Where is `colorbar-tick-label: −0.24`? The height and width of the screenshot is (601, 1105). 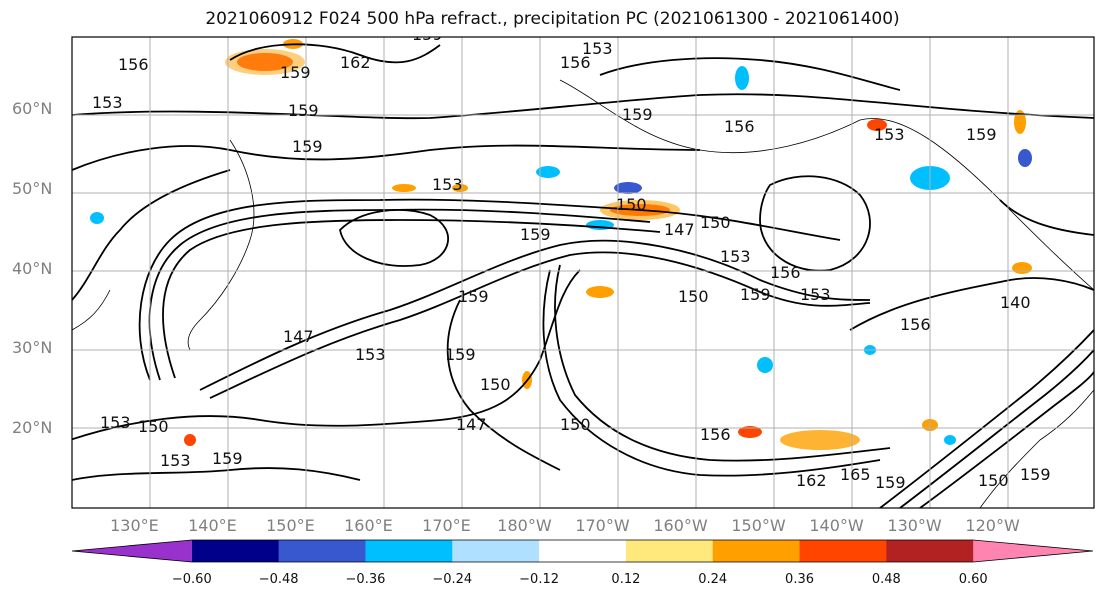
colorbar-tick-label: −0.24 is located at coordinates (452, 579).